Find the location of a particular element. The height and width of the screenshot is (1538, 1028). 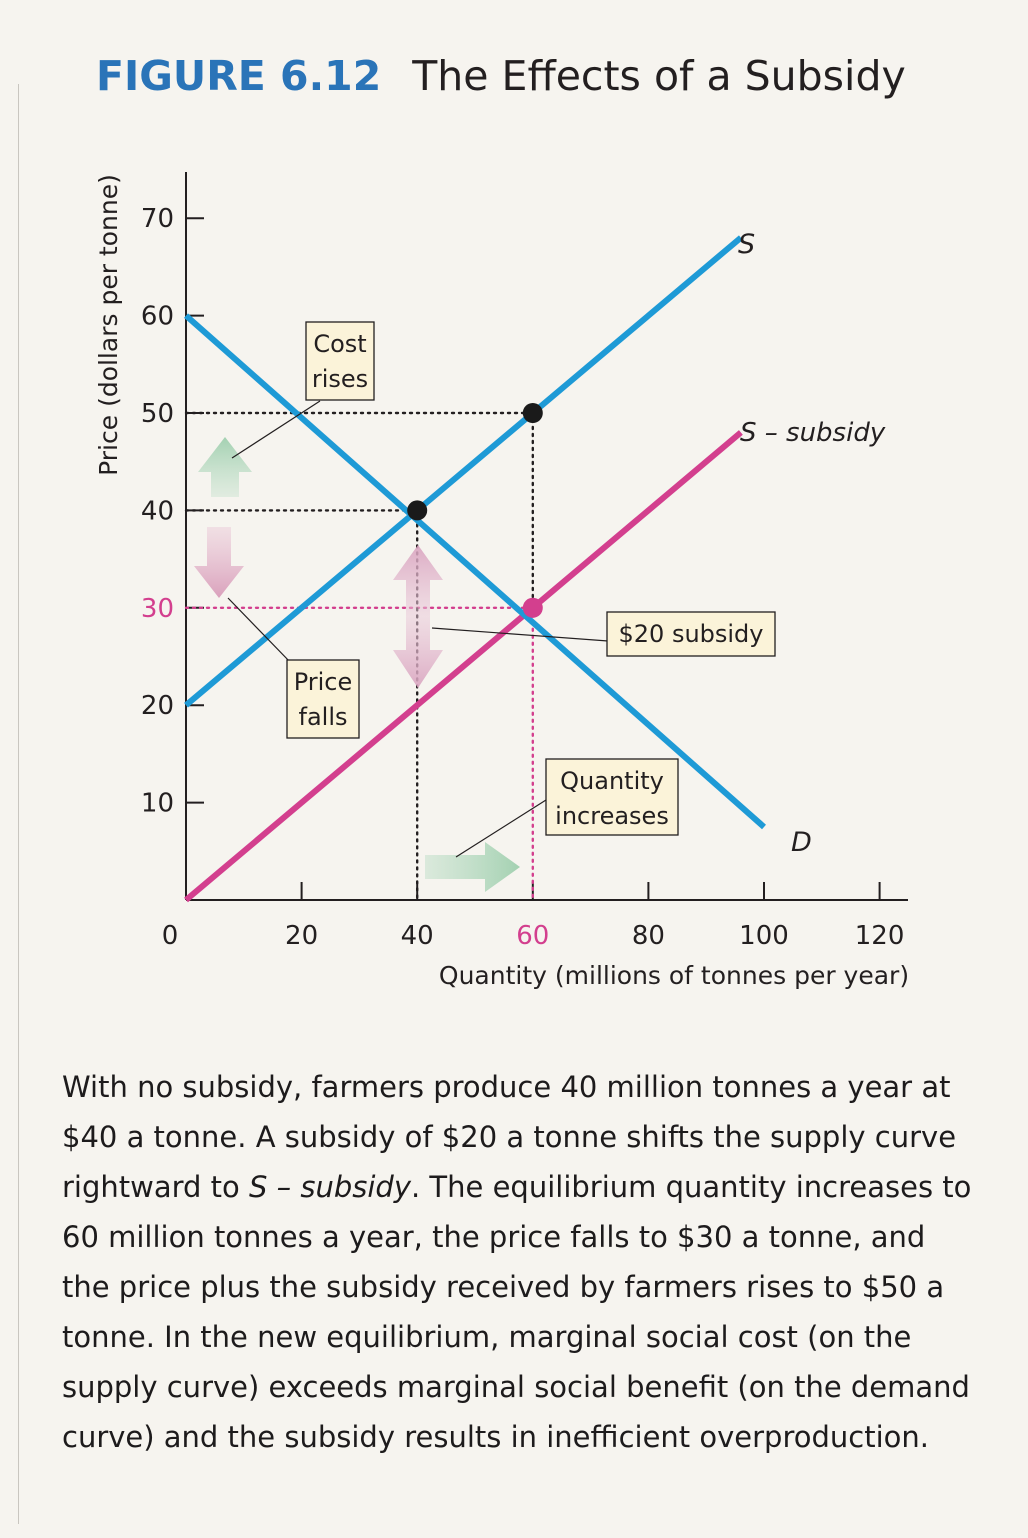

quantity-increases-line-2: increases is located at coordinates (612, 816).